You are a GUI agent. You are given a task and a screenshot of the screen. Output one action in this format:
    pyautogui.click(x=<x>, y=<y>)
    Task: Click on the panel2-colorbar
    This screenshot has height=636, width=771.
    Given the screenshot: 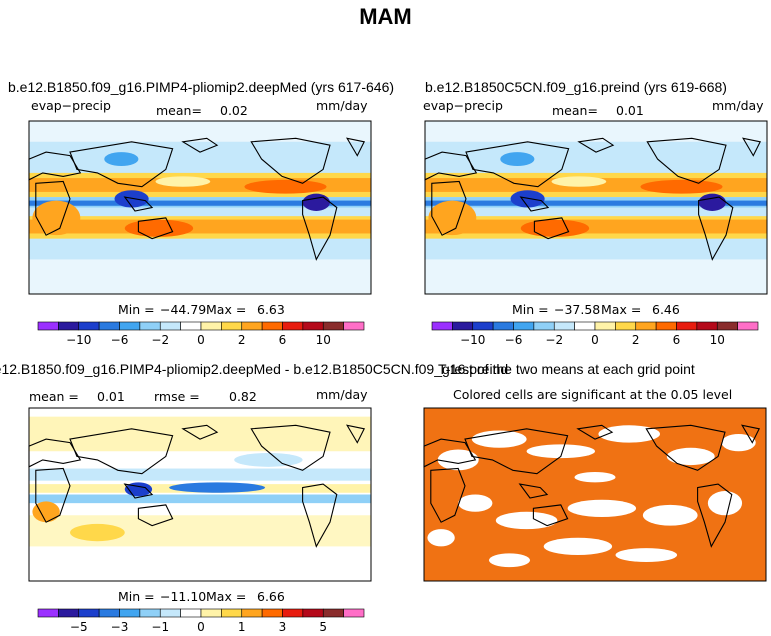 What is the action you would take?
    pyautogui.click(x=595, y=326)
    